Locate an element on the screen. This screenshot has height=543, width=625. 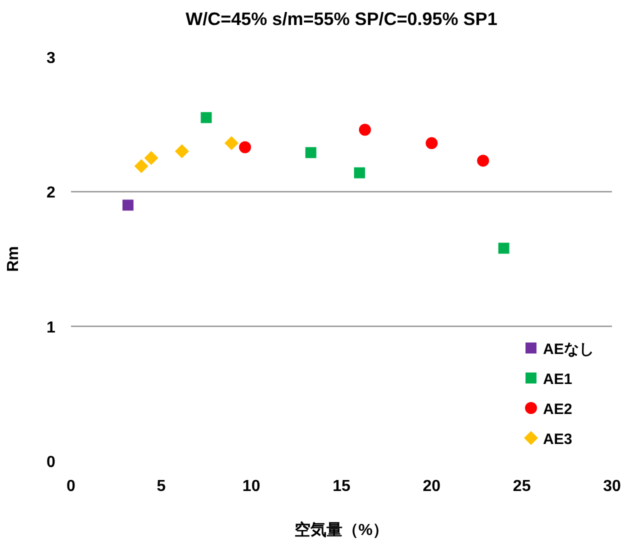
x-tick-label: 5 is located at coordinates (161, 486).